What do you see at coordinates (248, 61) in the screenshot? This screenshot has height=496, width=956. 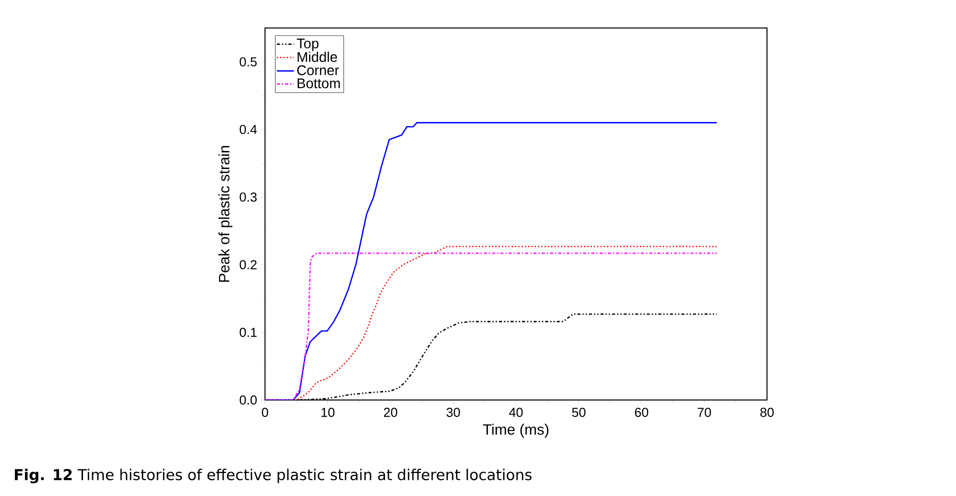 I see `y-tick-label: 0.5` at bounding box center [248, 61].